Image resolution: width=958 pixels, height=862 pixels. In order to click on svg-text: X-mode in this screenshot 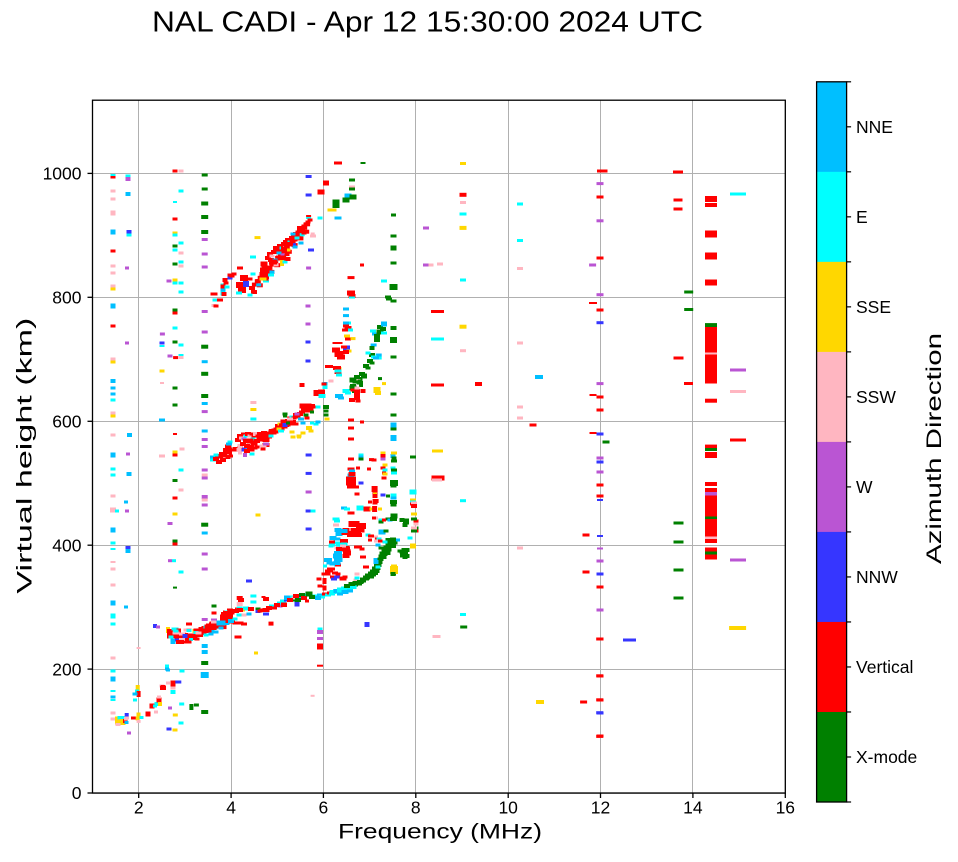, I will do `click(886, 757)`.